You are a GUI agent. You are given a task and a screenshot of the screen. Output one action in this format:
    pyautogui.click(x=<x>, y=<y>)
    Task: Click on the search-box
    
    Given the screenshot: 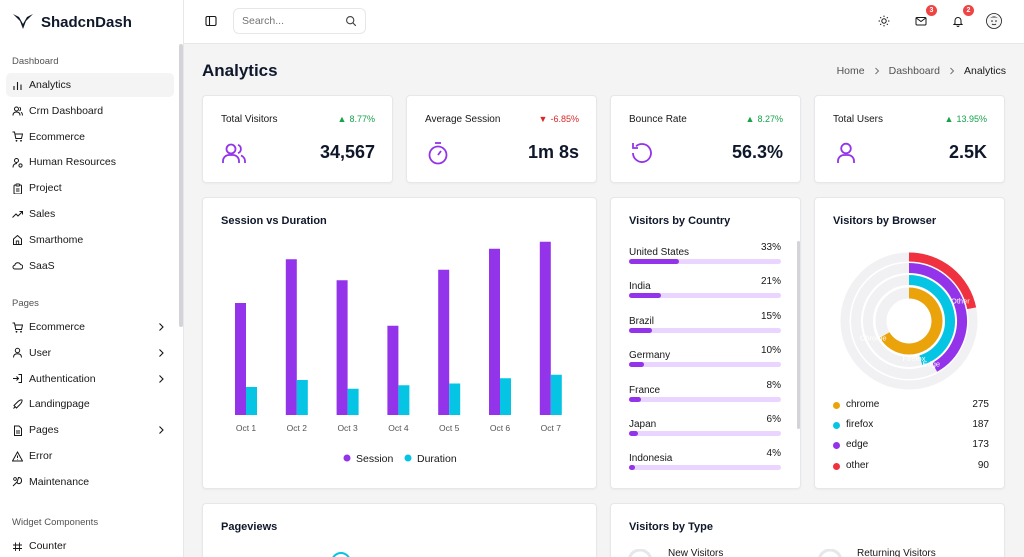 What is the action you would take?
    pyautogui.click(x=299, y=21)
    